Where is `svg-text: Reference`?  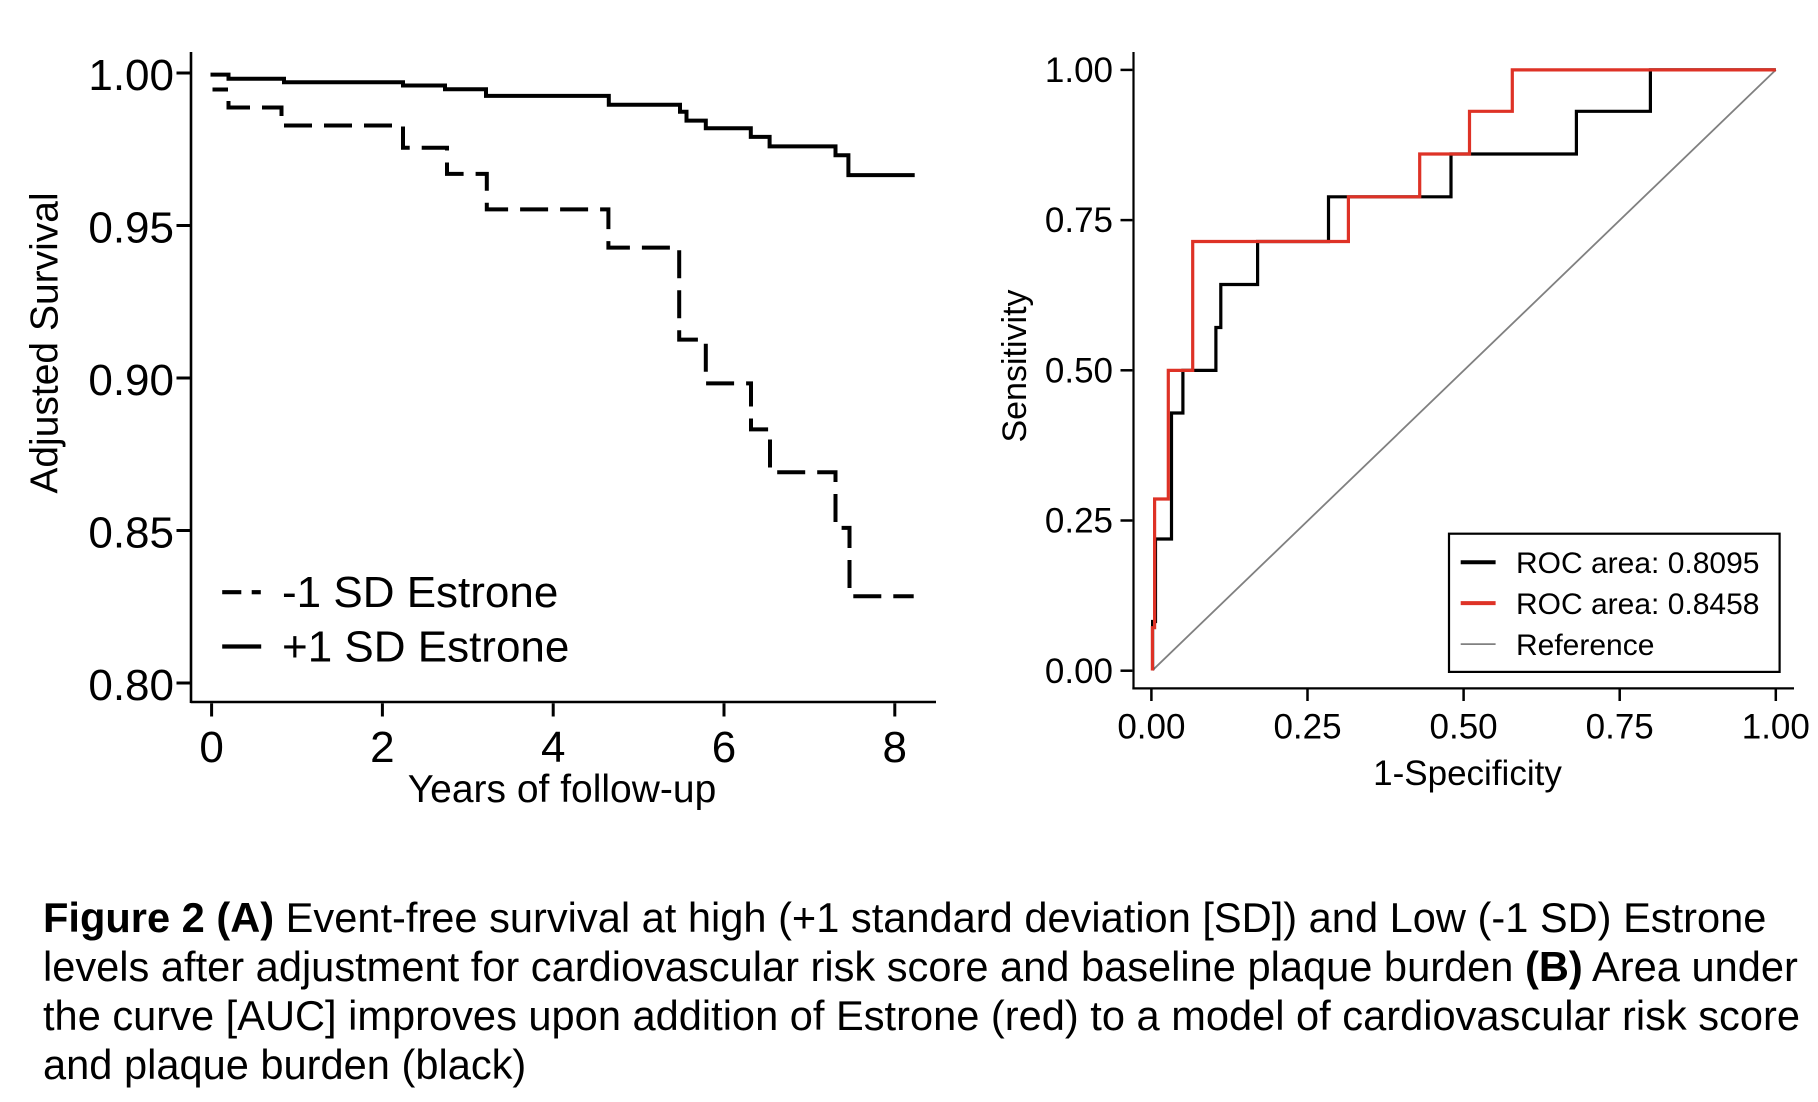
svg-text: Reference is located at coordinates (1585, 645).